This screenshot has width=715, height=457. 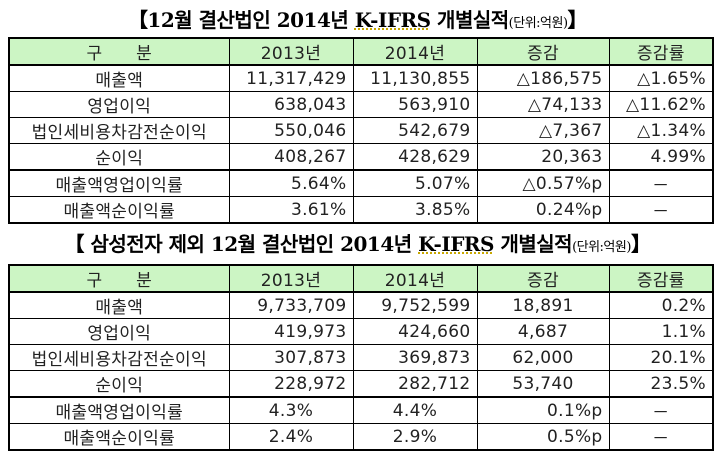 I want to click on cell-2013: 550,046, so click(x=291, y=130).